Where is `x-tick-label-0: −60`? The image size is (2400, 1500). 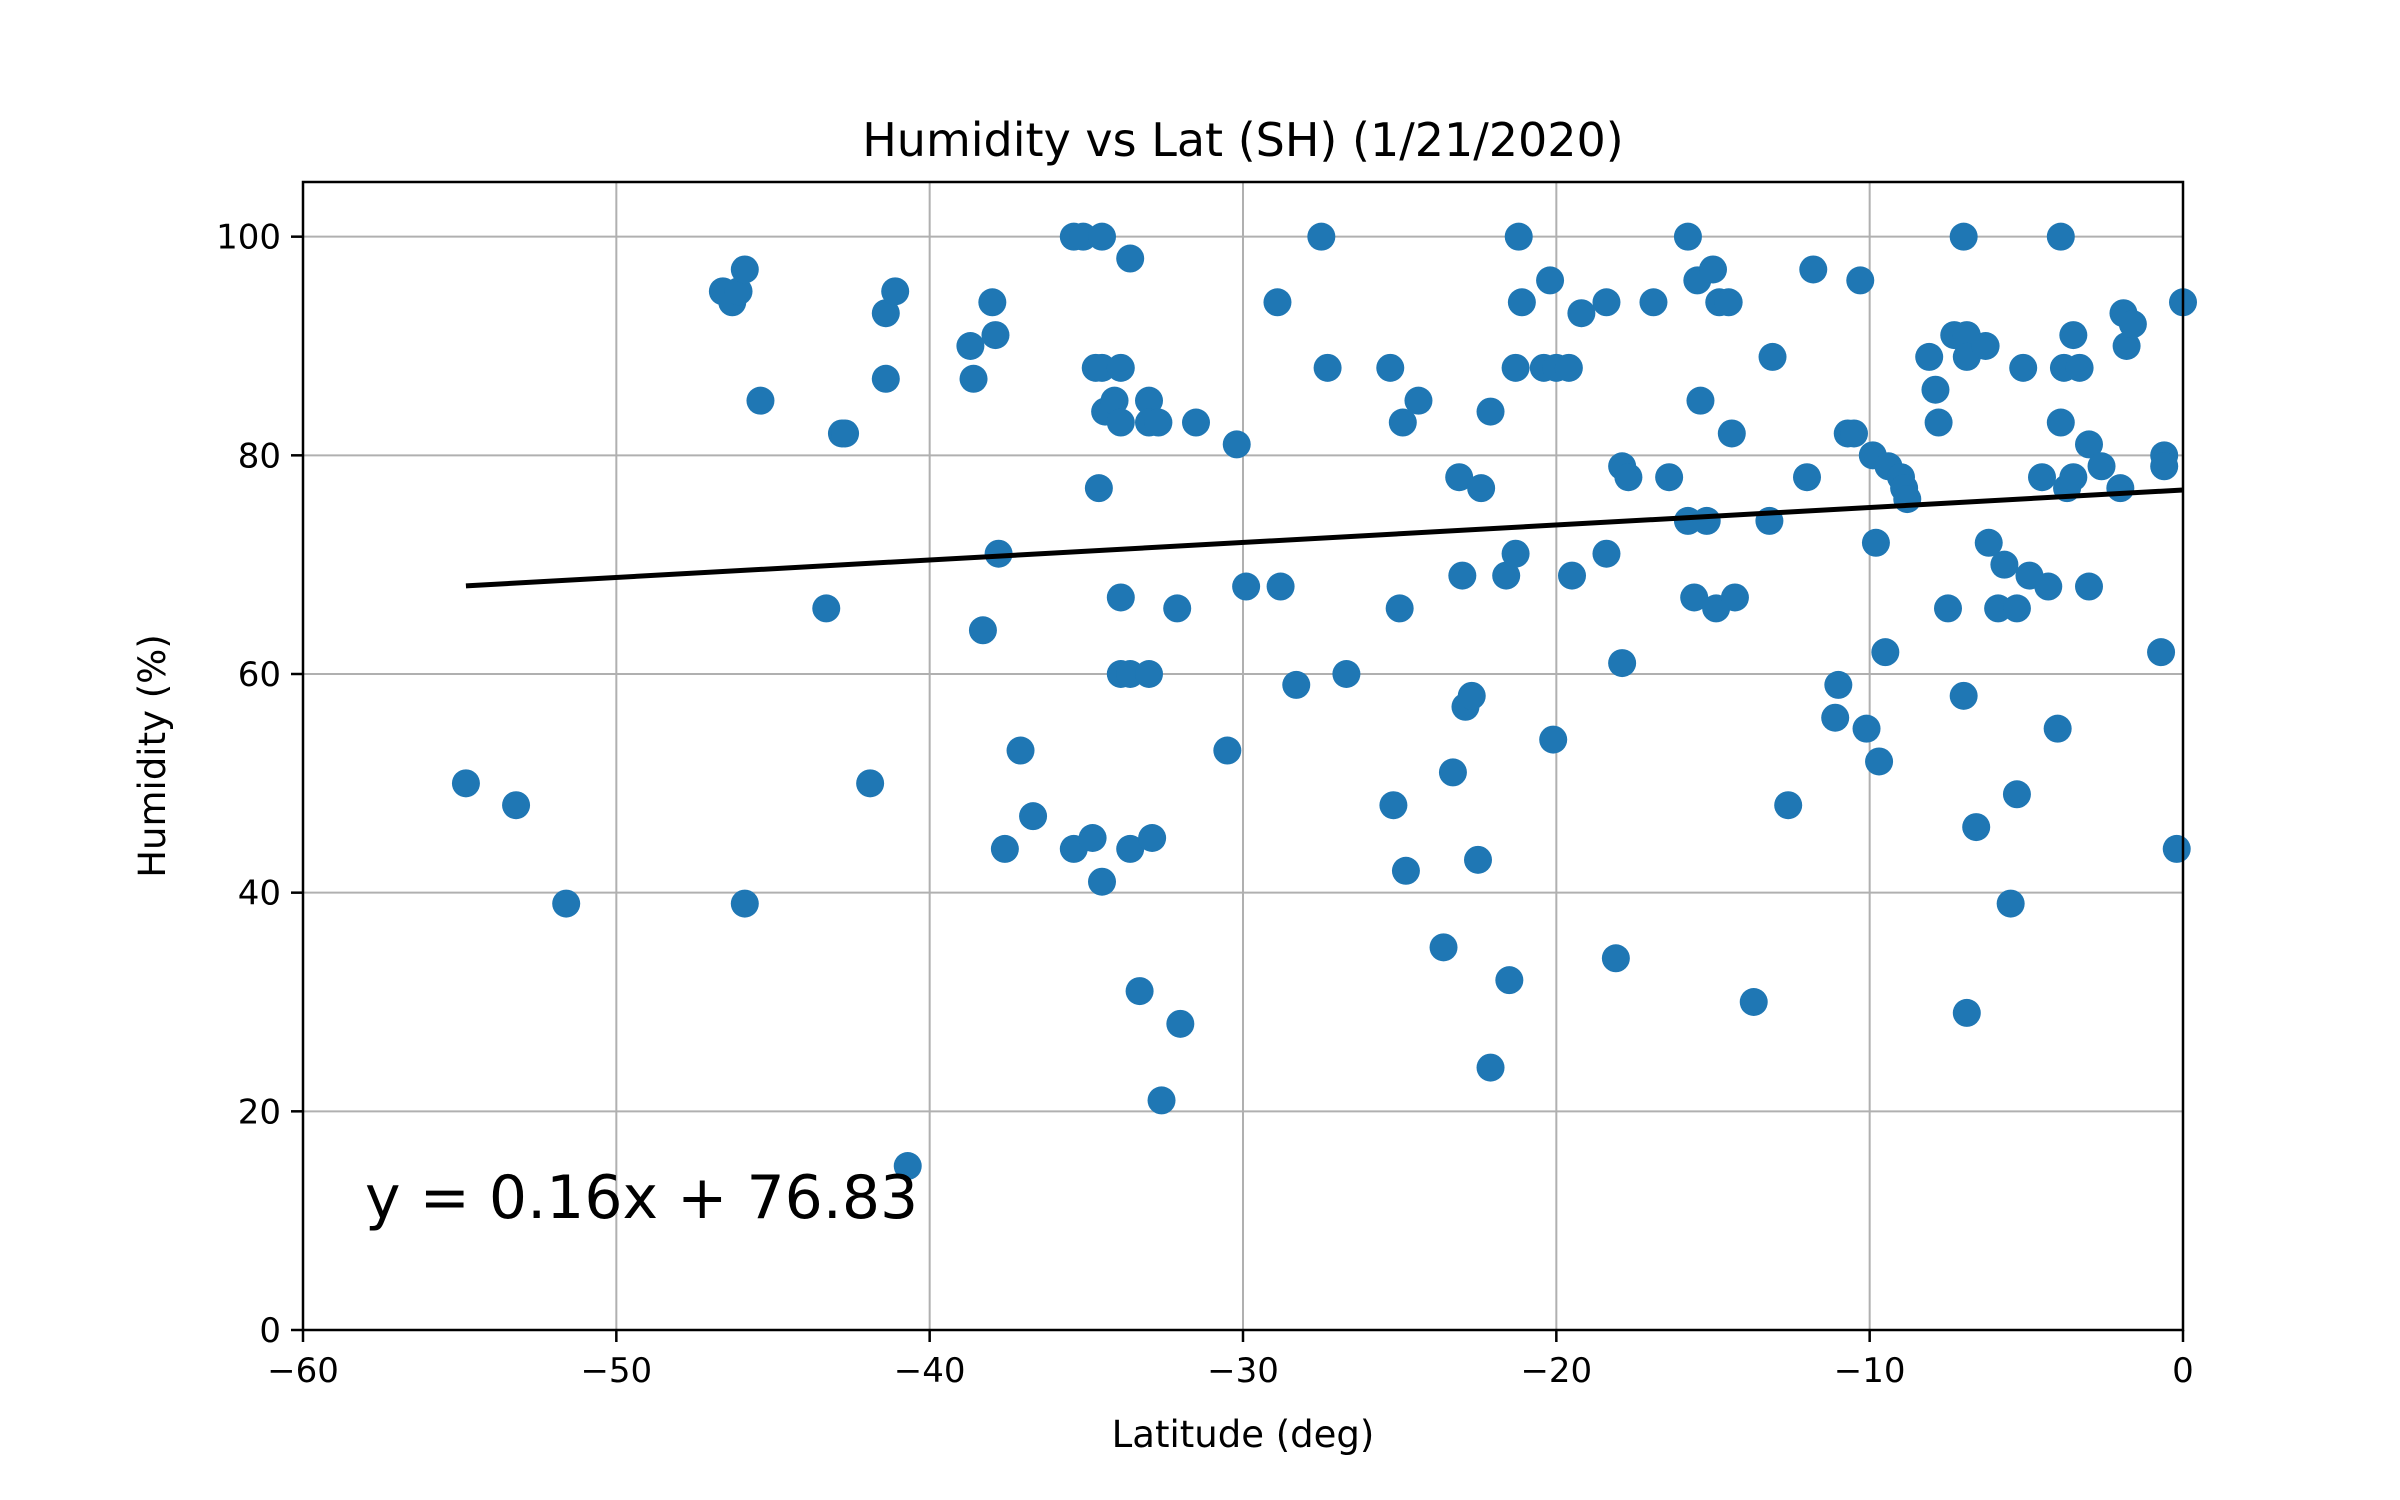 x-tick-label-0: −60 is located at coordinates (303, 1371).